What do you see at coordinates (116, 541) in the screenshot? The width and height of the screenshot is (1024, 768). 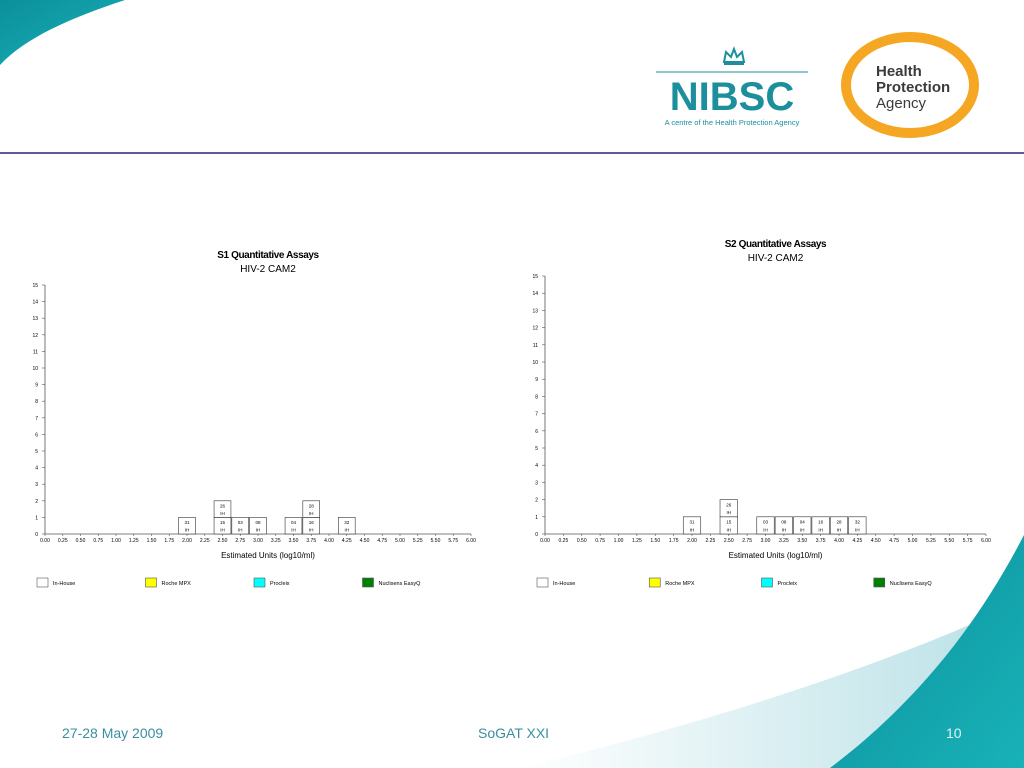 I see `x-tick-label: 1.00` at bounding box center [116, 541].